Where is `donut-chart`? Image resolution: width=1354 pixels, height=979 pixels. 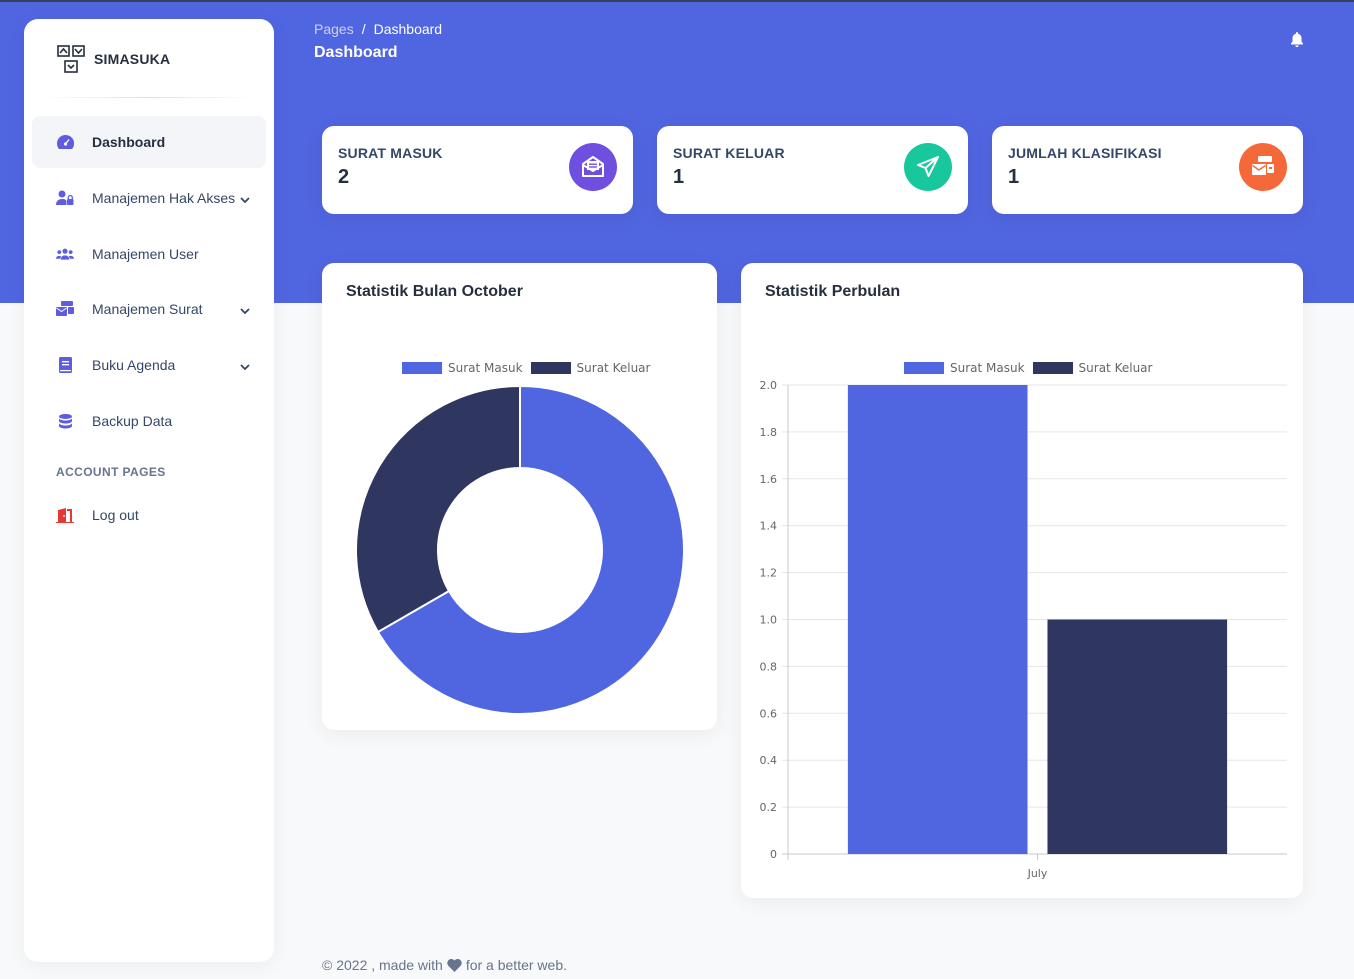
donut-chart is located at coordinates (520, 549).